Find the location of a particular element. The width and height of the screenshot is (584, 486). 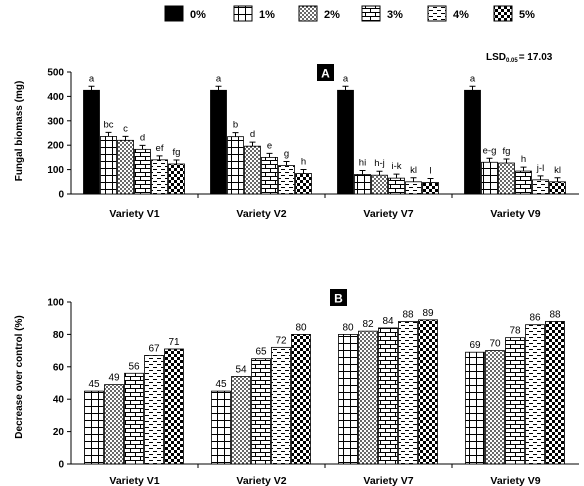

category-label: Variety V1 is located at coordinates (134, 480).